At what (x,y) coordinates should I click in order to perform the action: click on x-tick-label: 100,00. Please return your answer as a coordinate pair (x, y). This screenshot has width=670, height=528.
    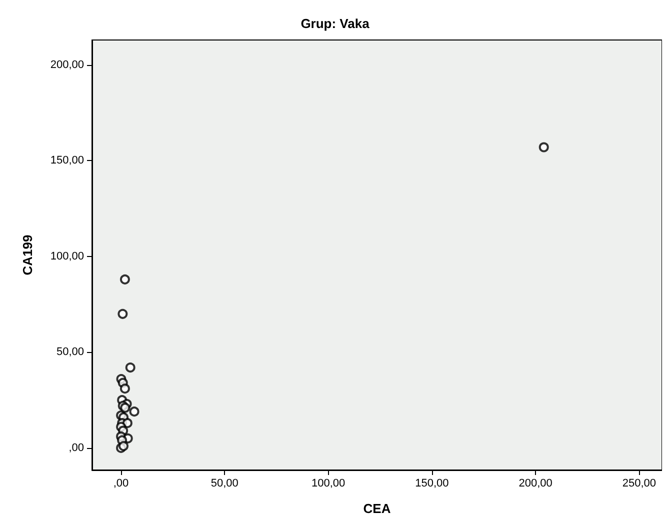
    Looking at the image, I should click on (328, 484).